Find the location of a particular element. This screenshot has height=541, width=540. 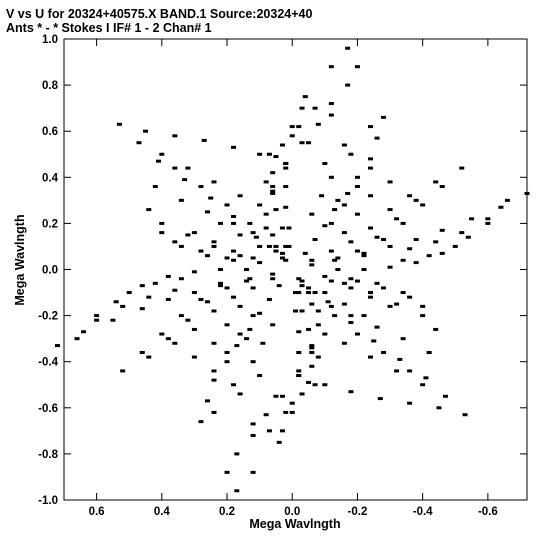

plot-subtitle: Ants * - * Stokes I IF# 1 - 2 Chan# 1 is located at coordinates (109, 28).